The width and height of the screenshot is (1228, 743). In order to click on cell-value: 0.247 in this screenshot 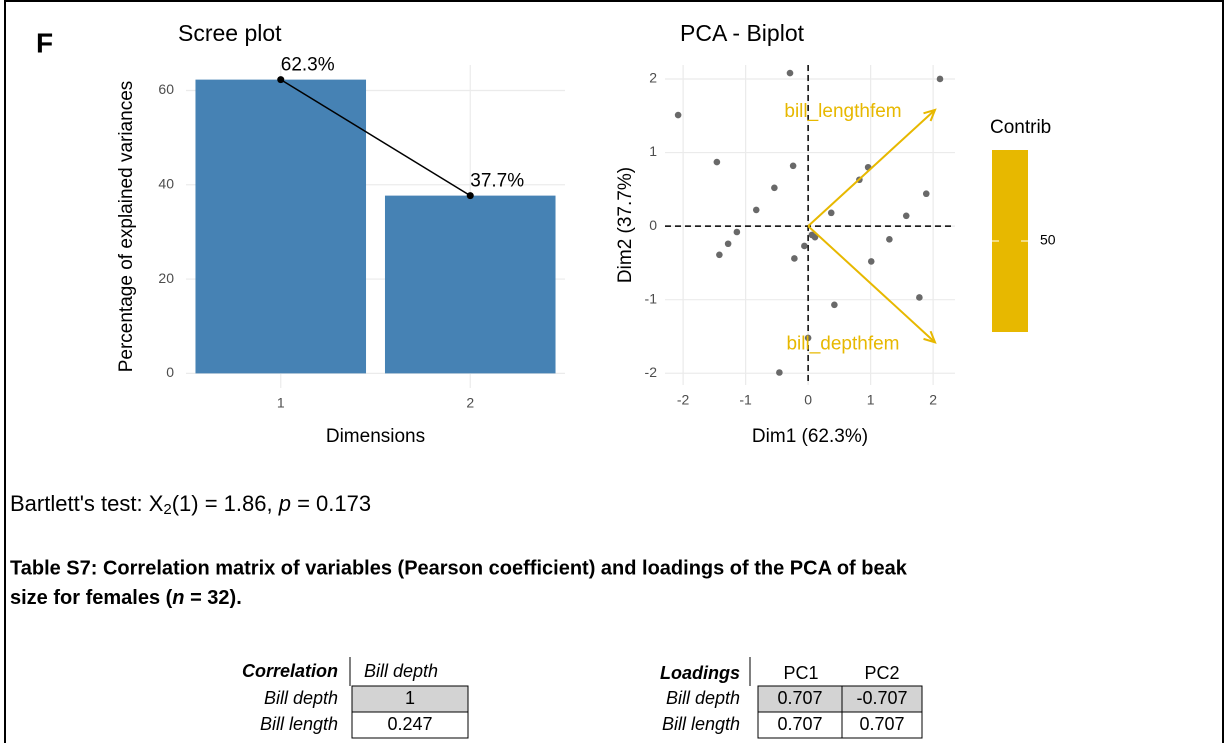, I will do `click(409, 724)`.